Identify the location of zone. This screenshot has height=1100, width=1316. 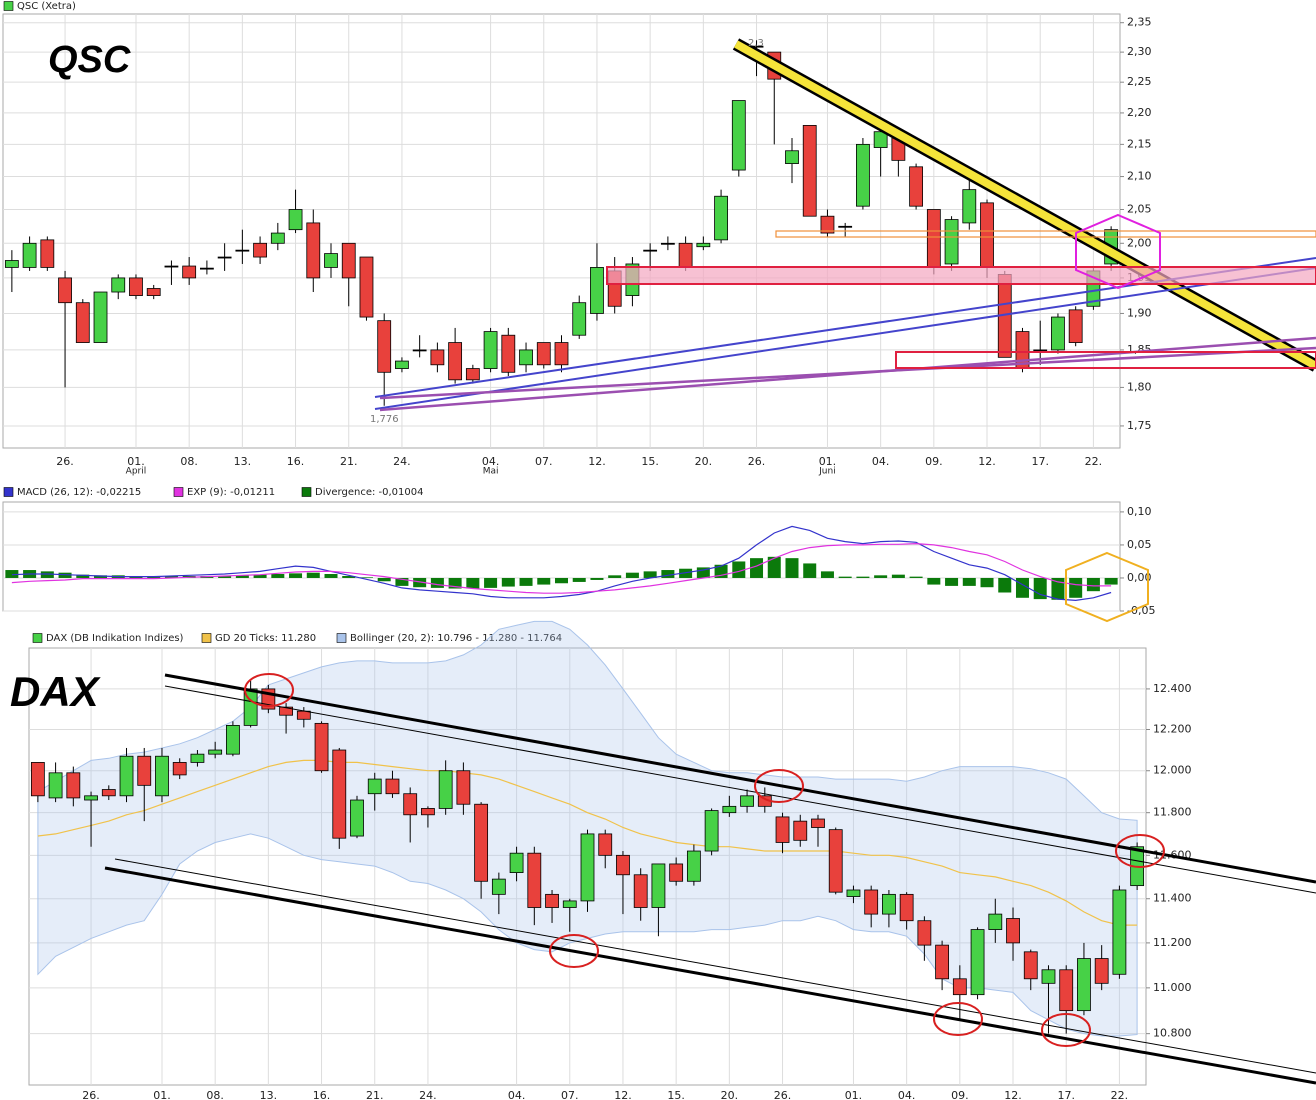
(1045, 234).